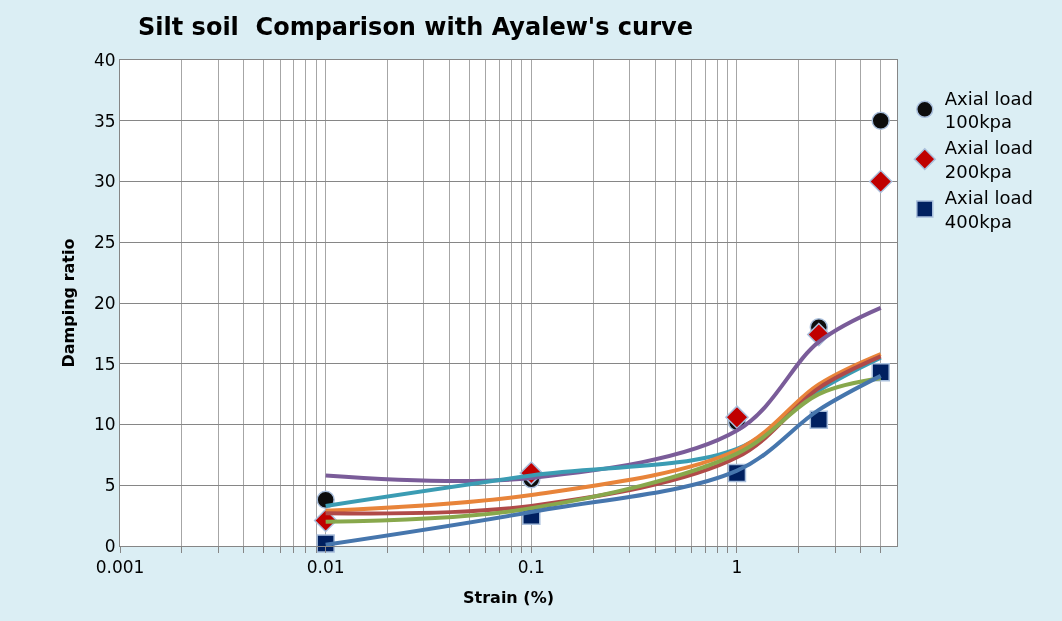  I want to click on y-tick-label: 40, so click(104, 59).